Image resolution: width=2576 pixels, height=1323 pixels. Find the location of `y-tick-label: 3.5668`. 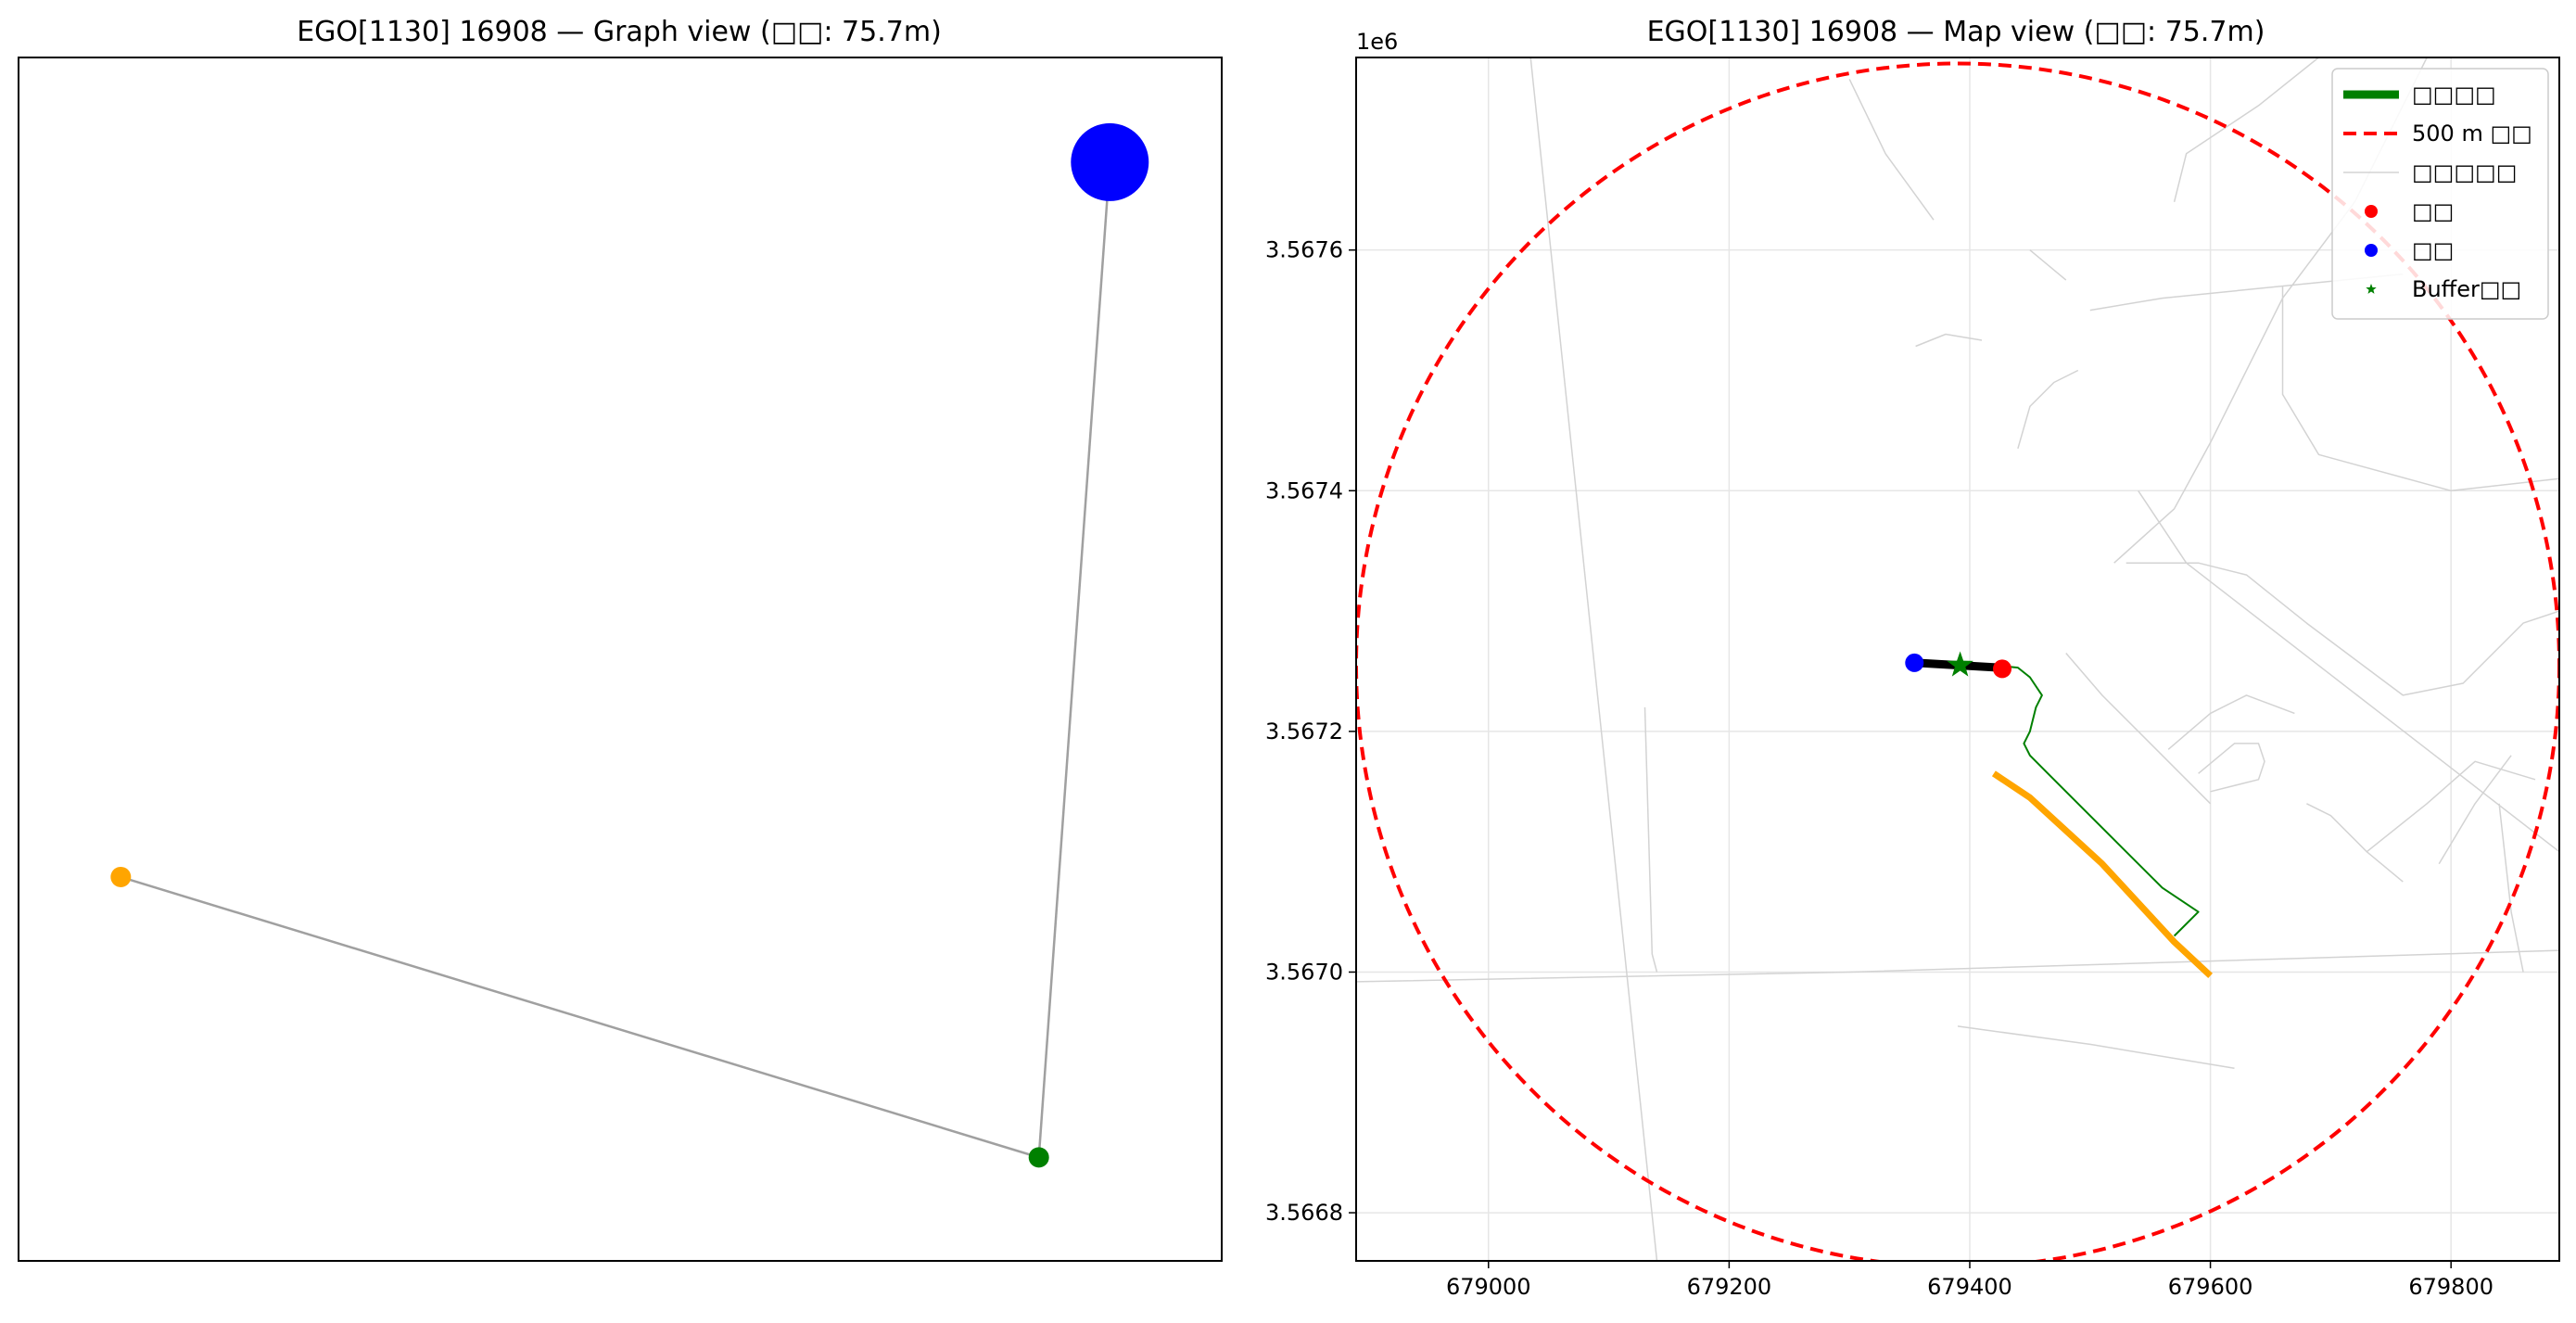

y-tick-label: 3.5668 is located at coordinates (1304, 1213).